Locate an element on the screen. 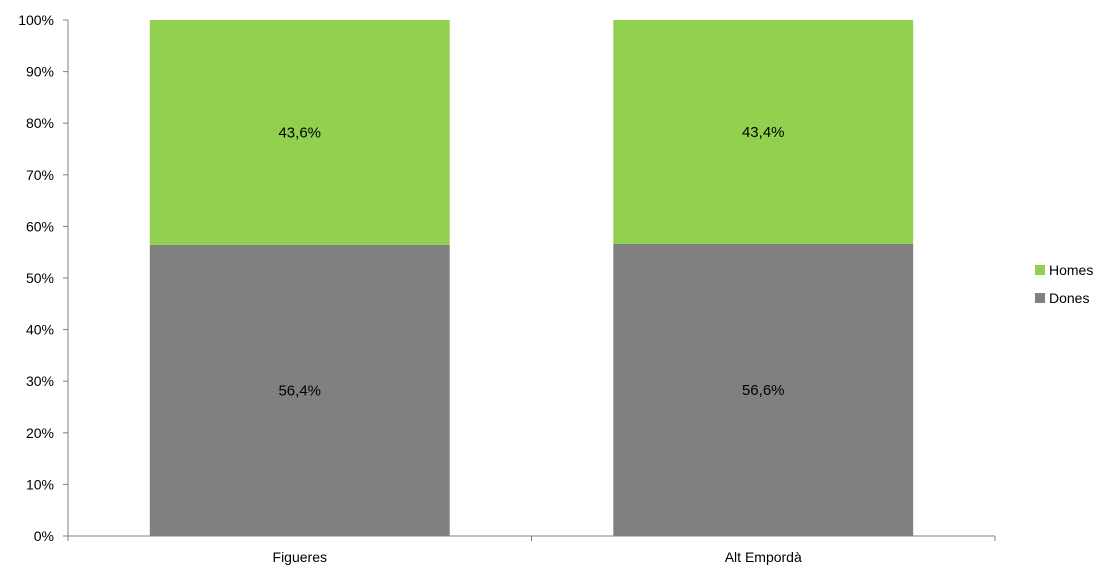 The image size is (1107, 568). y-tick-label: 100% is located at coordinates (36, 20).